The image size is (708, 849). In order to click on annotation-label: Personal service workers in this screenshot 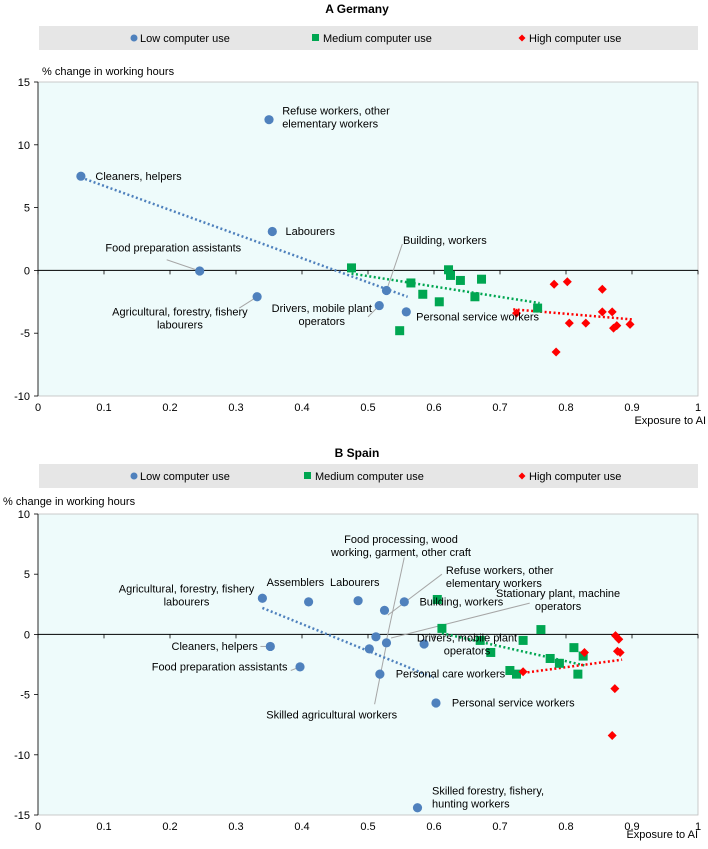, I will do `click(477, 318)`.